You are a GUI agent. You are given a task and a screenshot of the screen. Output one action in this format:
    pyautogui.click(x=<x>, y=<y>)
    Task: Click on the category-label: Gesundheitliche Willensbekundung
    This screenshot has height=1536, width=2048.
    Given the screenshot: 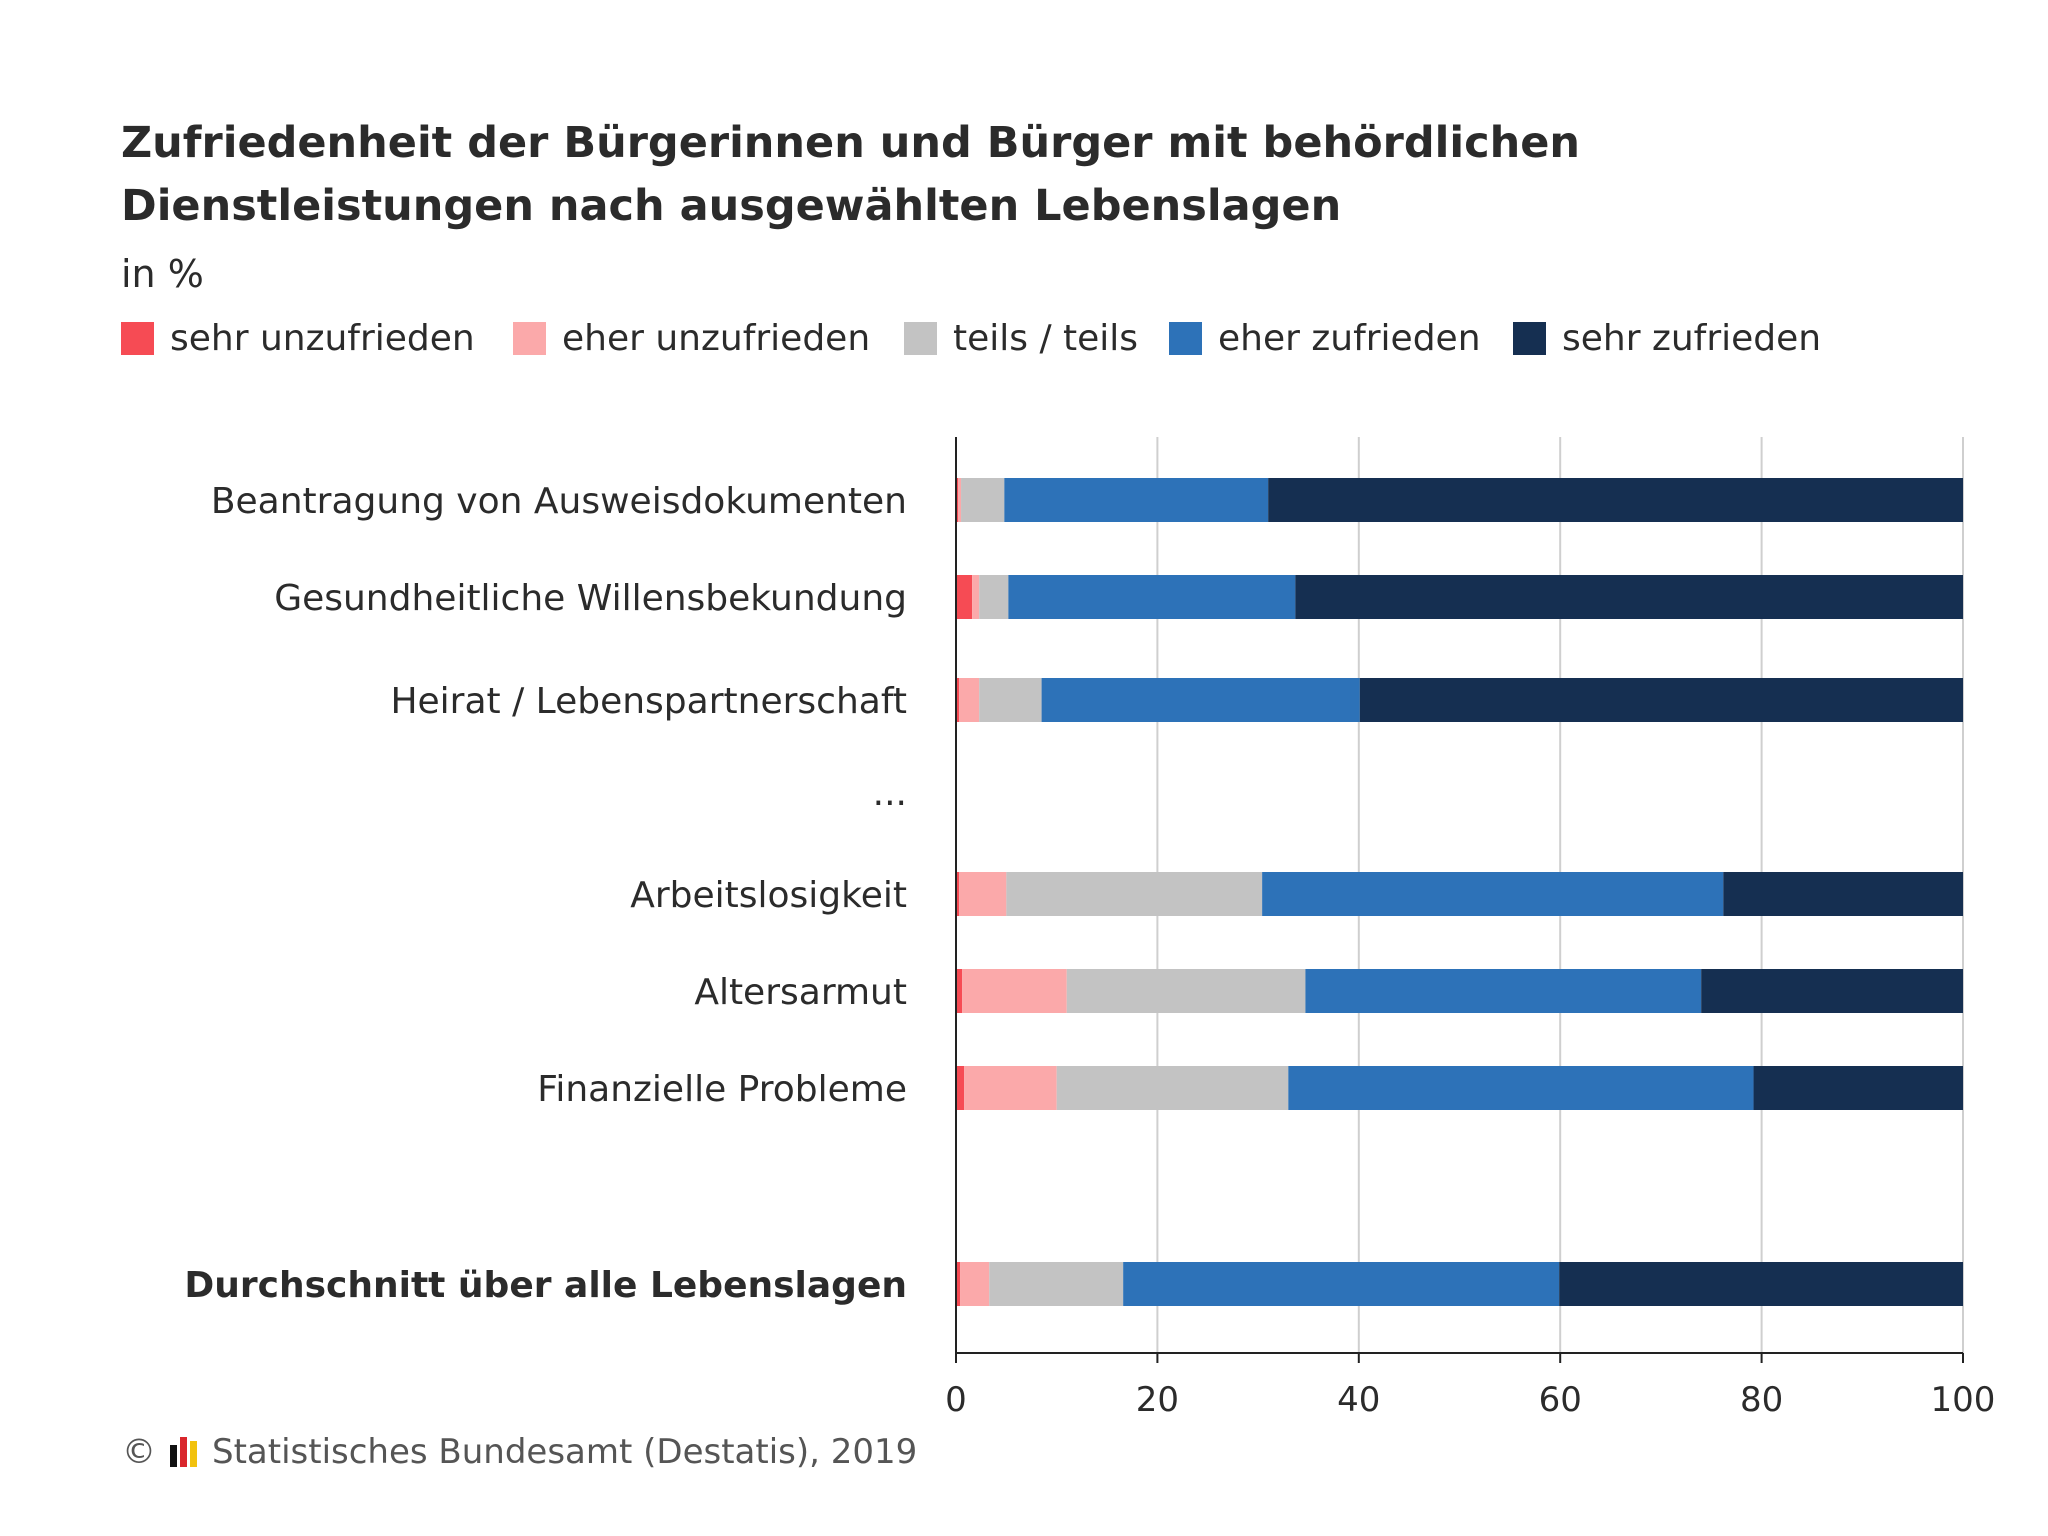 What is the action you would take?
    pyautogui.click(x=590, y=598)
    